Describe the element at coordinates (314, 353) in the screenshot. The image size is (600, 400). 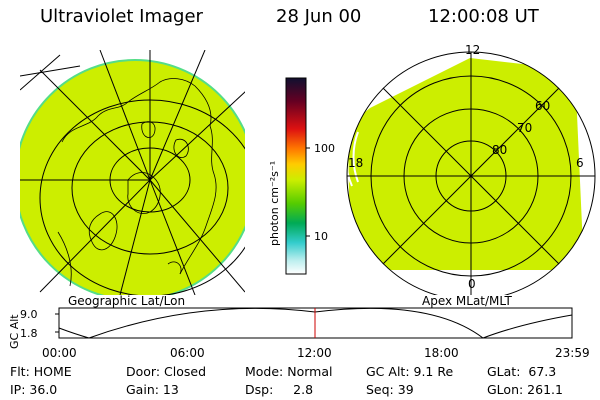
I see `time-label-1200: 12:00` at that location.